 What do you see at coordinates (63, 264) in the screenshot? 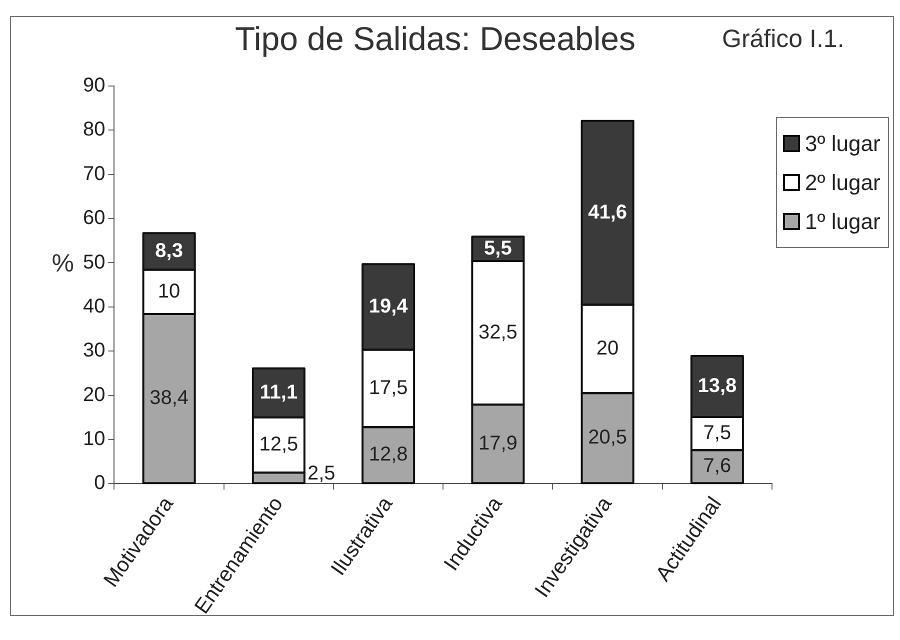
I see `y-axis-title: %` at bounding box center [63, 264].